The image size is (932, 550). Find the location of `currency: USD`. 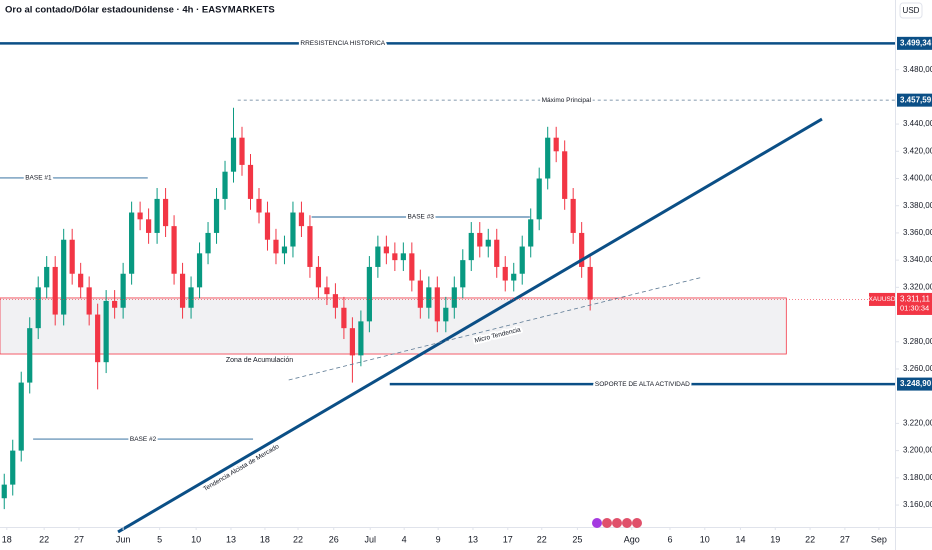

currency: USD is located at coordinates (911, 10).